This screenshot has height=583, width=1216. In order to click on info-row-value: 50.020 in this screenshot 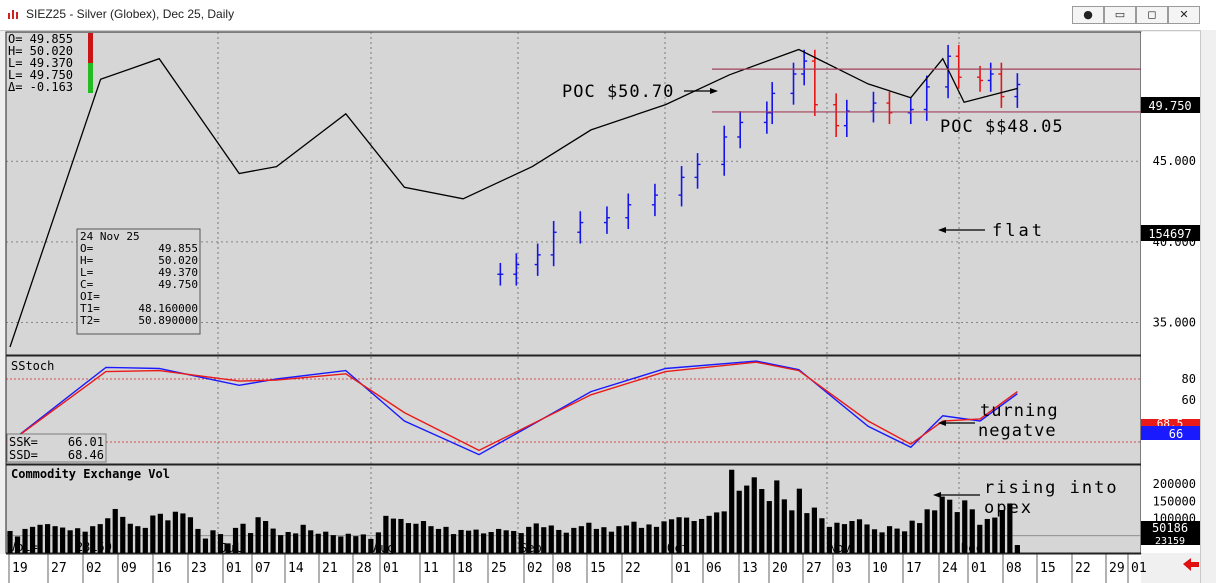, I will do `click(178, 260)`.